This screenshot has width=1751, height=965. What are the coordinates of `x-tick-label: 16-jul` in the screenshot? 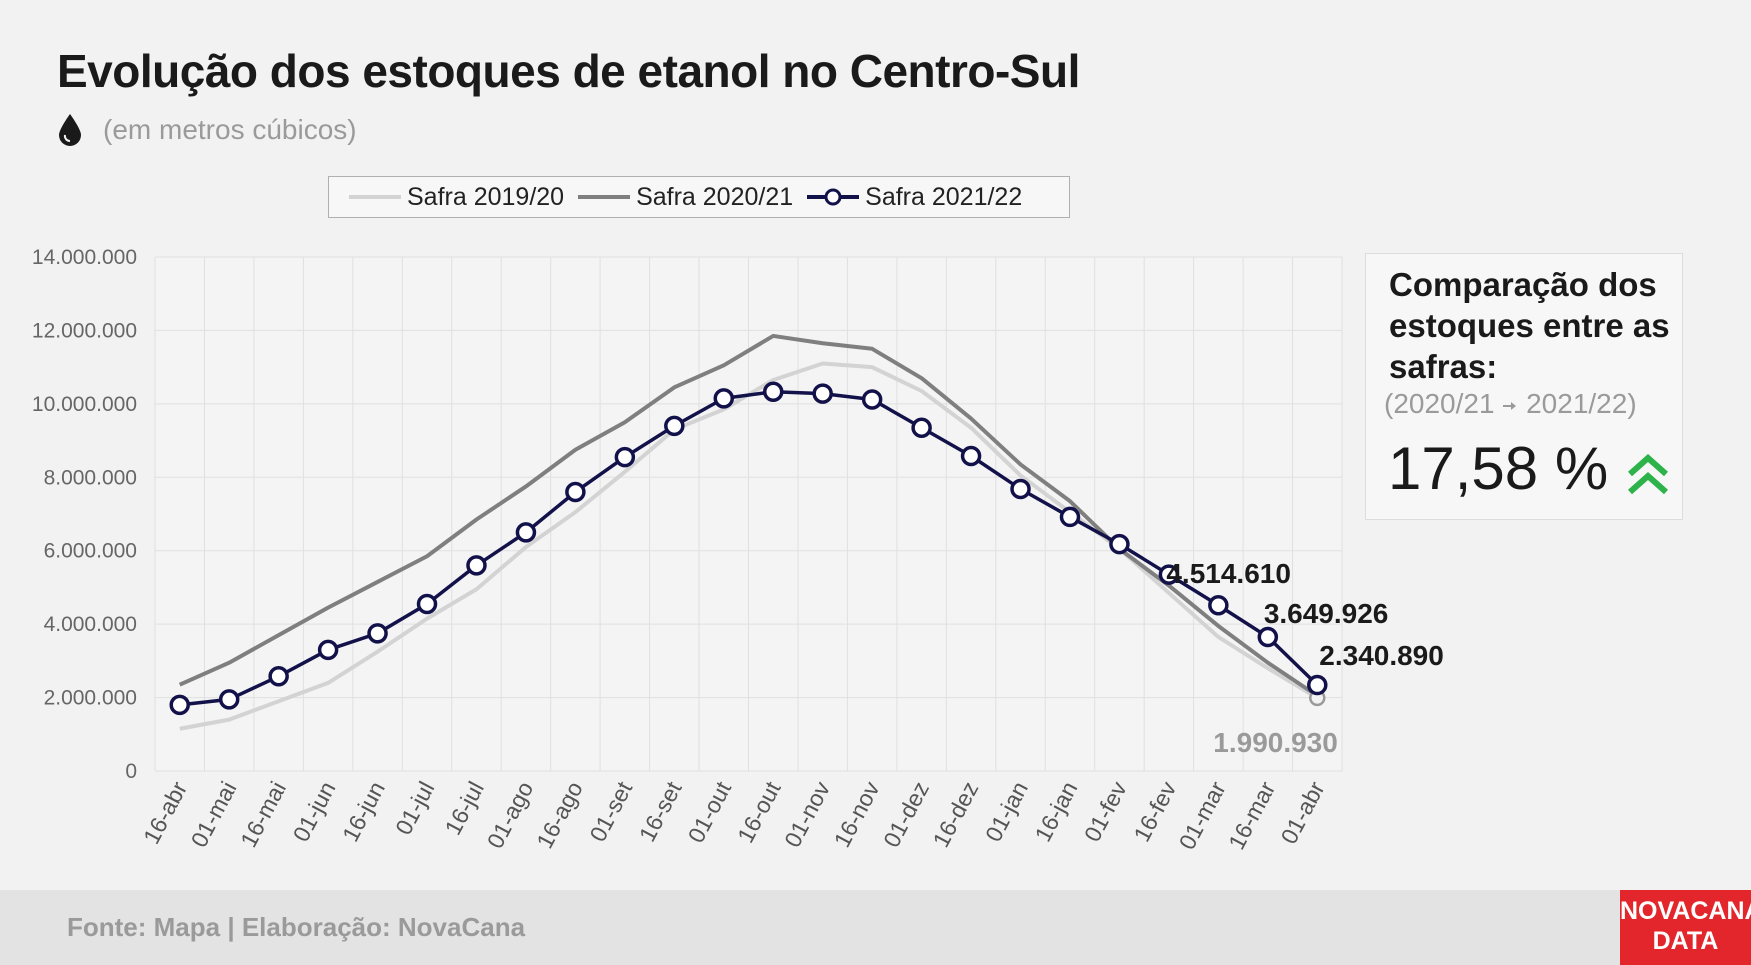 It's located at (464, 808).